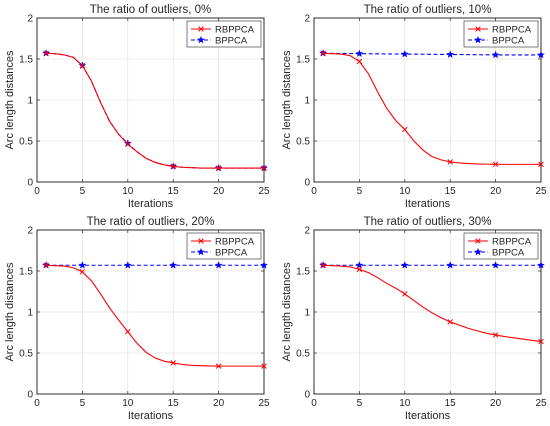  What do you see at coordinates (428, 222) in the screenshot?
I see `chart-title: The ratio of outliers, 30%` at bounding box center [428, 222].